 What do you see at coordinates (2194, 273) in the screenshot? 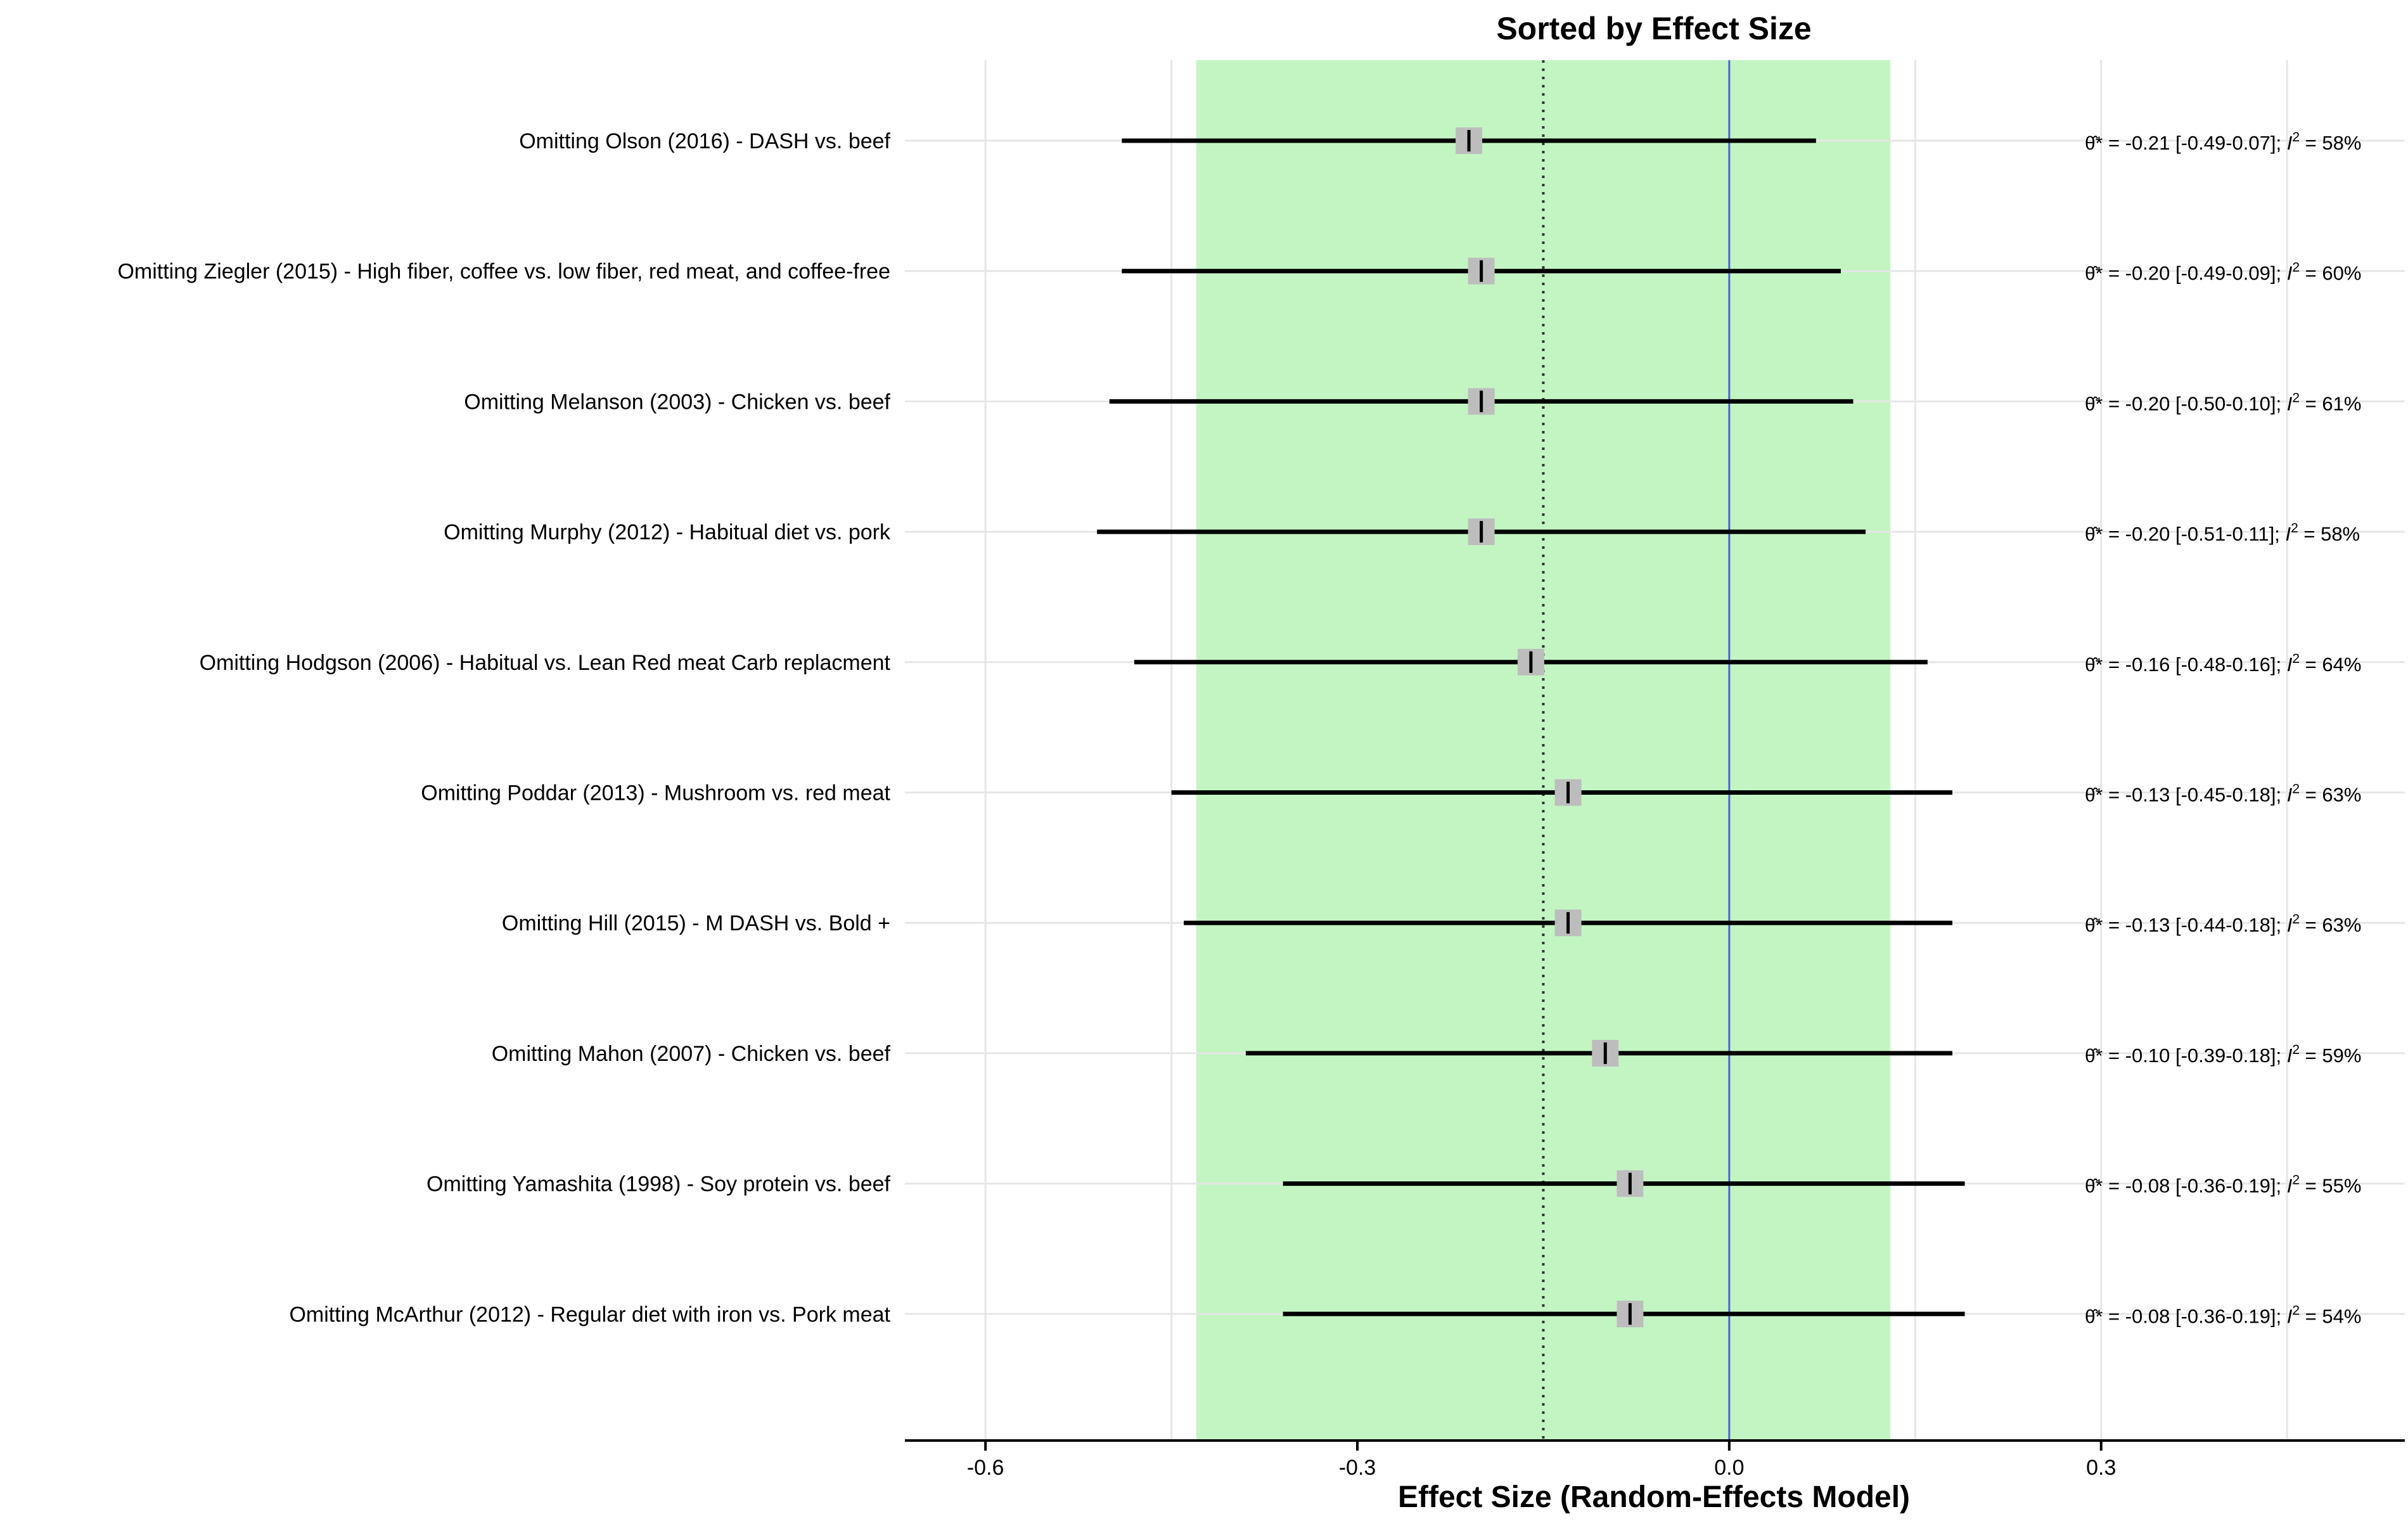
I see `annotation-value: = -0.20 [-0.49-0.09];` at bounding box center [2194, 273].